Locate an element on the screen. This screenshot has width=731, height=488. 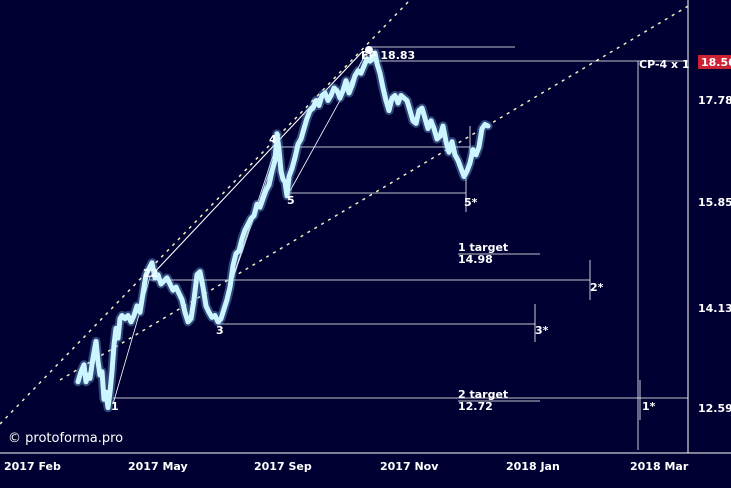
point-label-22: 22 is located at coordinates (150, 273).